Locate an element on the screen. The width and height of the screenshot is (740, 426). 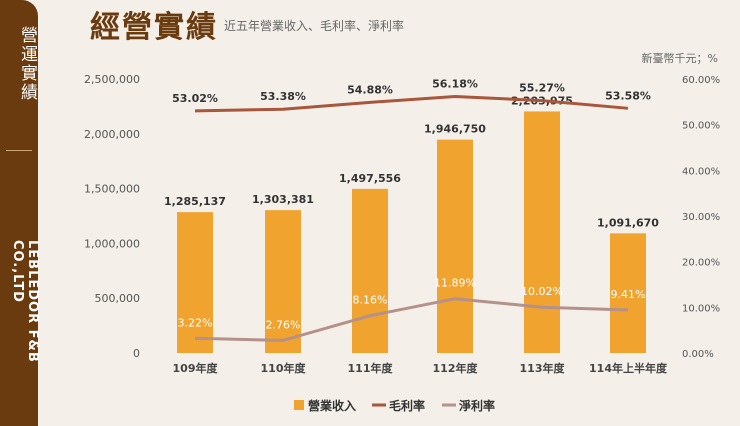
bar-label: 1,497,556 is located at coordinates (370, 178).